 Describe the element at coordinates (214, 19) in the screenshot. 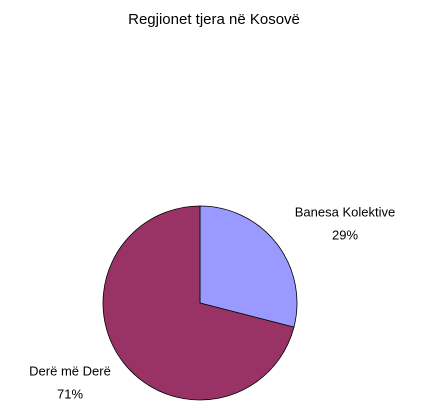

I see `chart-title: Regjionet tjera në Kosovë` at that location.